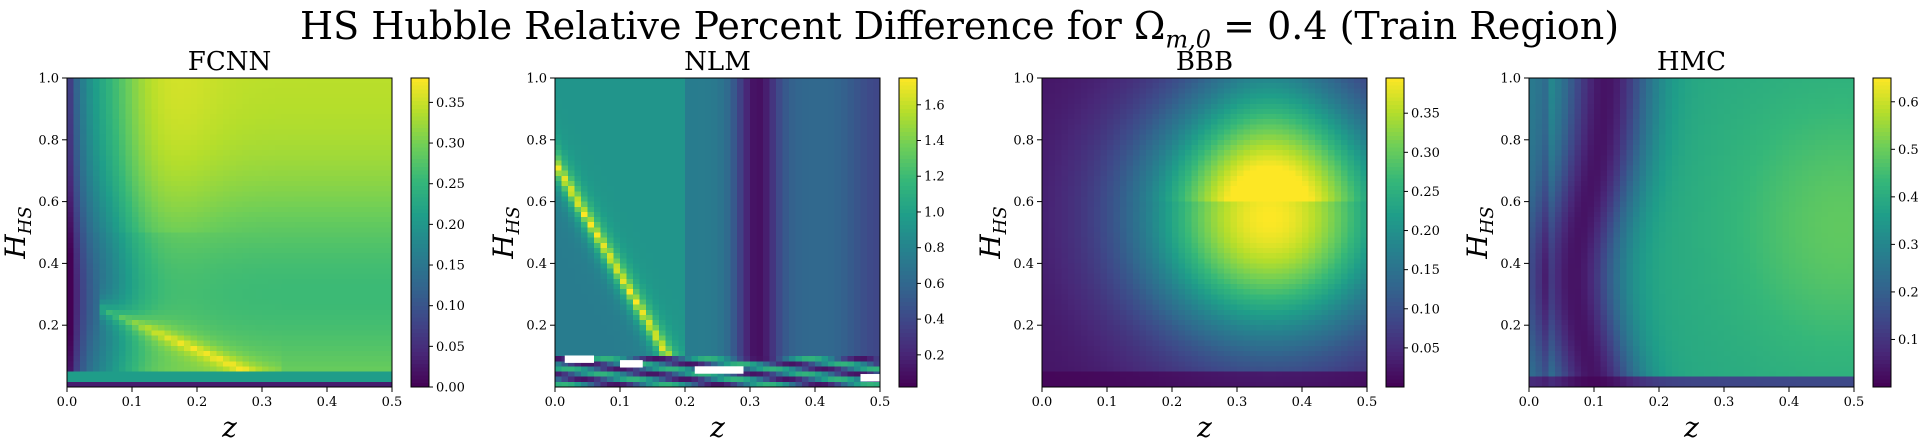 The height and width of the screenshot is (448, 1919). Describe the element at coordinates (420, 99) in the screenshot. I see `colorbar-segment` at that location.